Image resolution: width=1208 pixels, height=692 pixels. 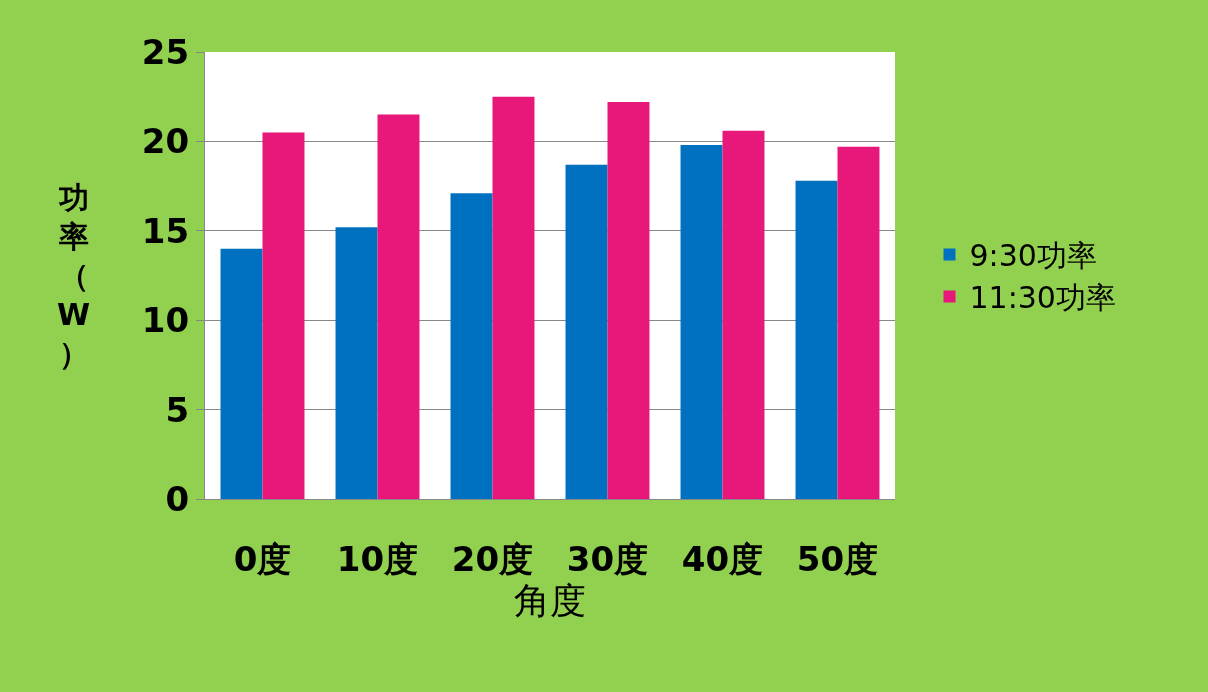 I want to click on x-tick-label: 10度, so click(x=377, y=558).